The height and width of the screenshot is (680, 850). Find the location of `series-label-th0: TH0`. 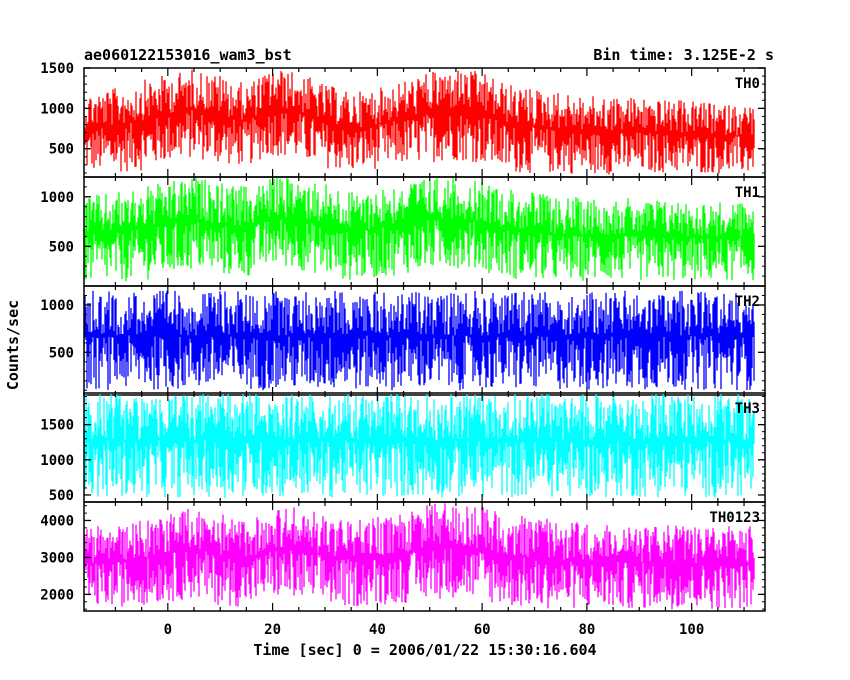

series-label-th0: TH0 is located at coordinates (747, 84).